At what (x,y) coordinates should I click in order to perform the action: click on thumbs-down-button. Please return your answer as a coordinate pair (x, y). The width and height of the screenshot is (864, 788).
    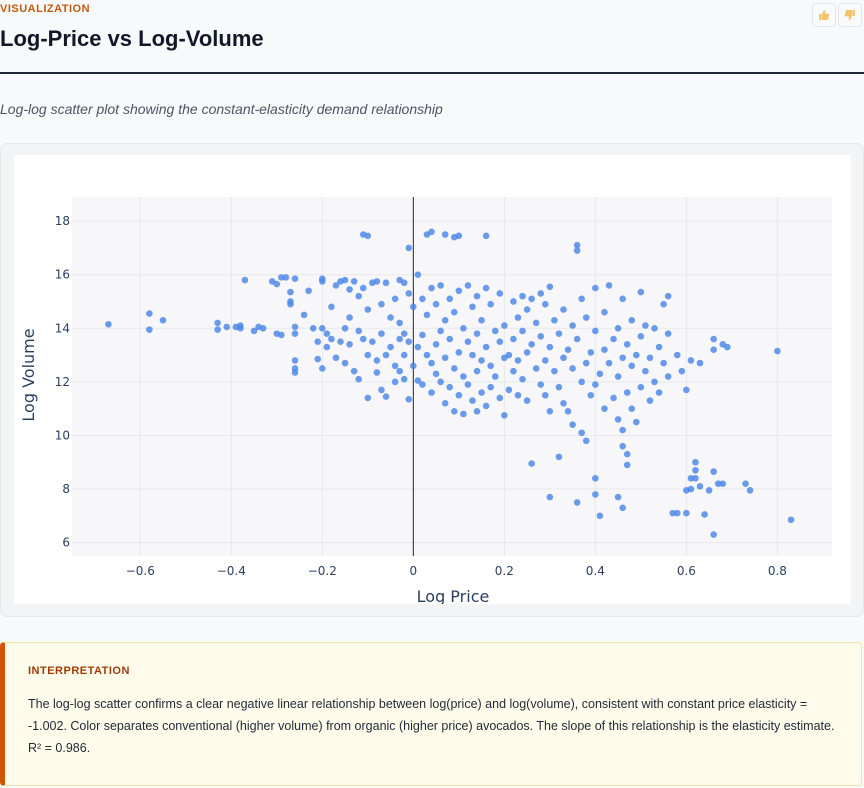
    Looking at the image, I should click on (850, 15).